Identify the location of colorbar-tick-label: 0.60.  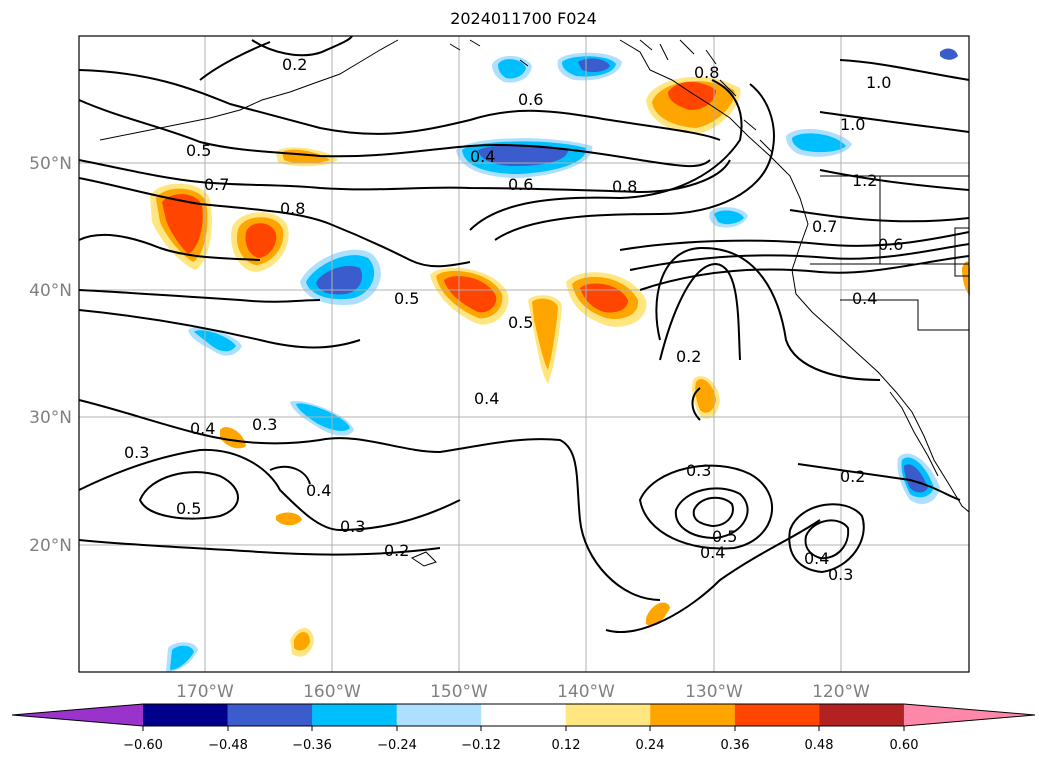
(904, 745).